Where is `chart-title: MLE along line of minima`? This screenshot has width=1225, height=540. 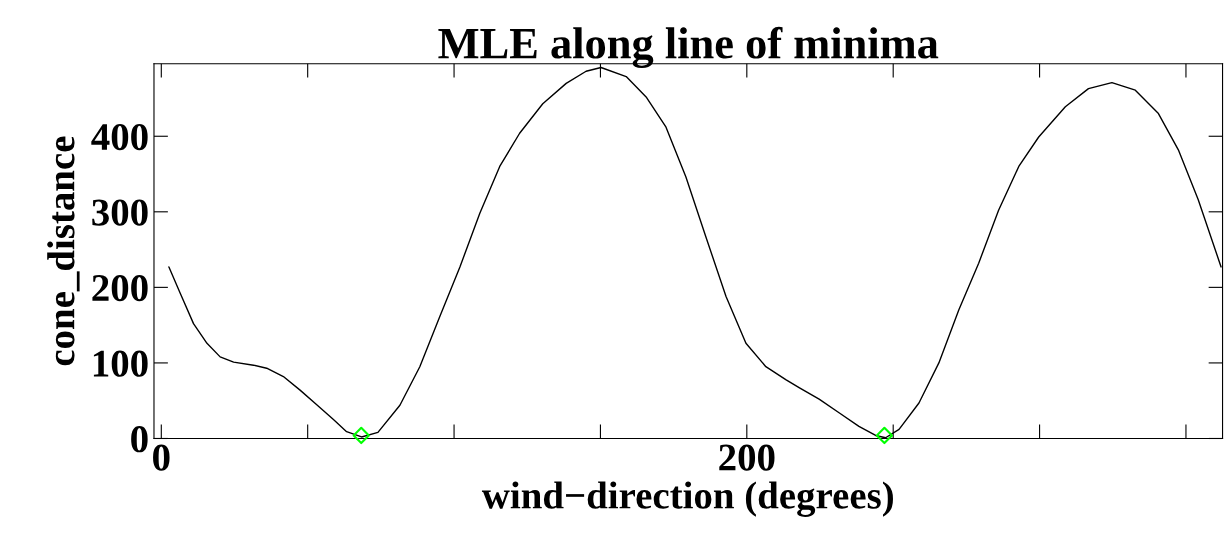 chart-title: MLE along line of minima is located at coordinates (688, 47).